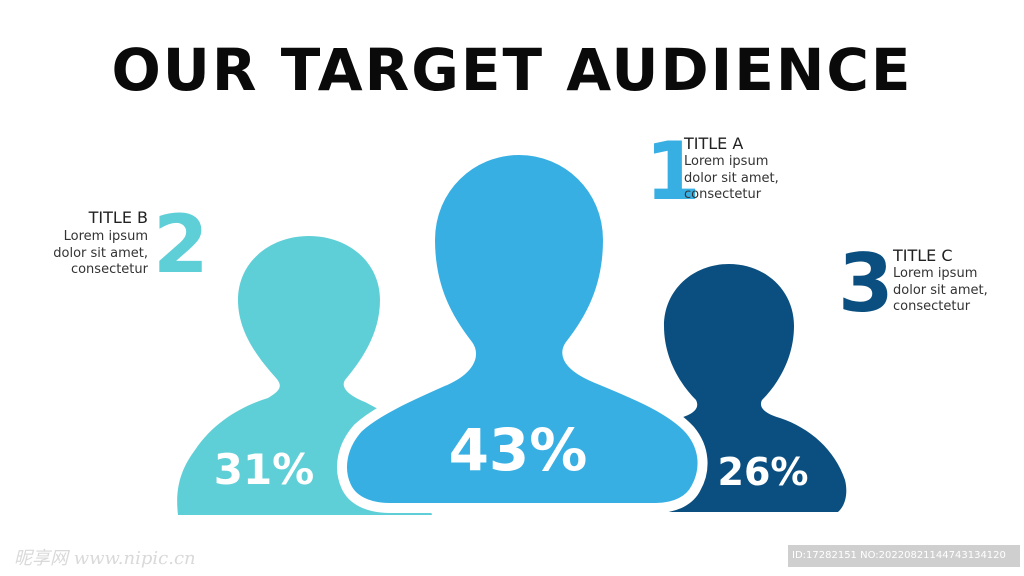  I want to click on callout-heading-b: TITLE B, so click(118, 217).